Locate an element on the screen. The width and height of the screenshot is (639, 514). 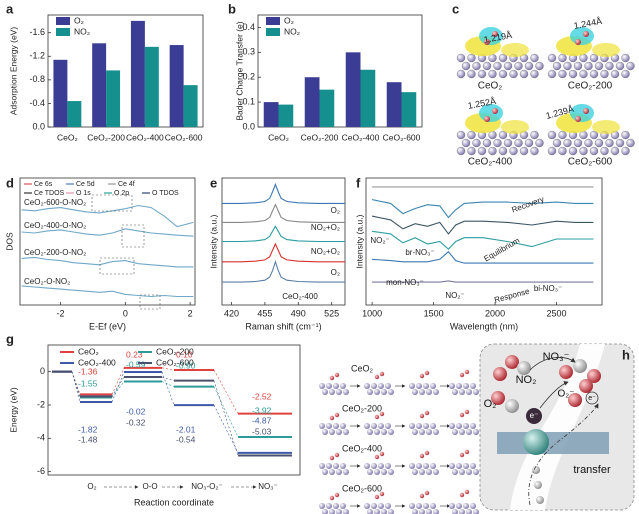
value-label: -1.55 is located at coordinates (88, 383).